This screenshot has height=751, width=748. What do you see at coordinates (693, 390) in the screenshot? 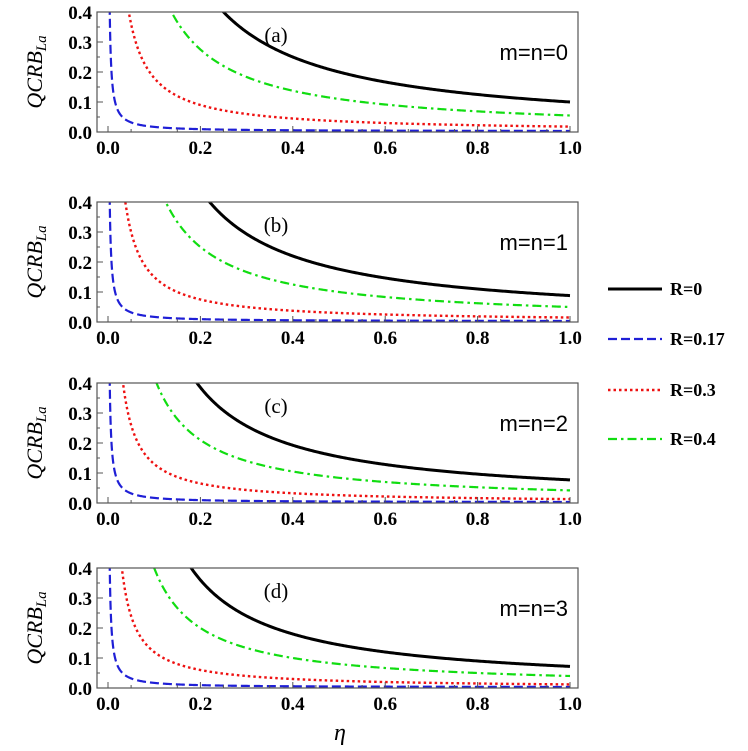
I see `legend-label: R=0.3` at bounding box center [693, 390].